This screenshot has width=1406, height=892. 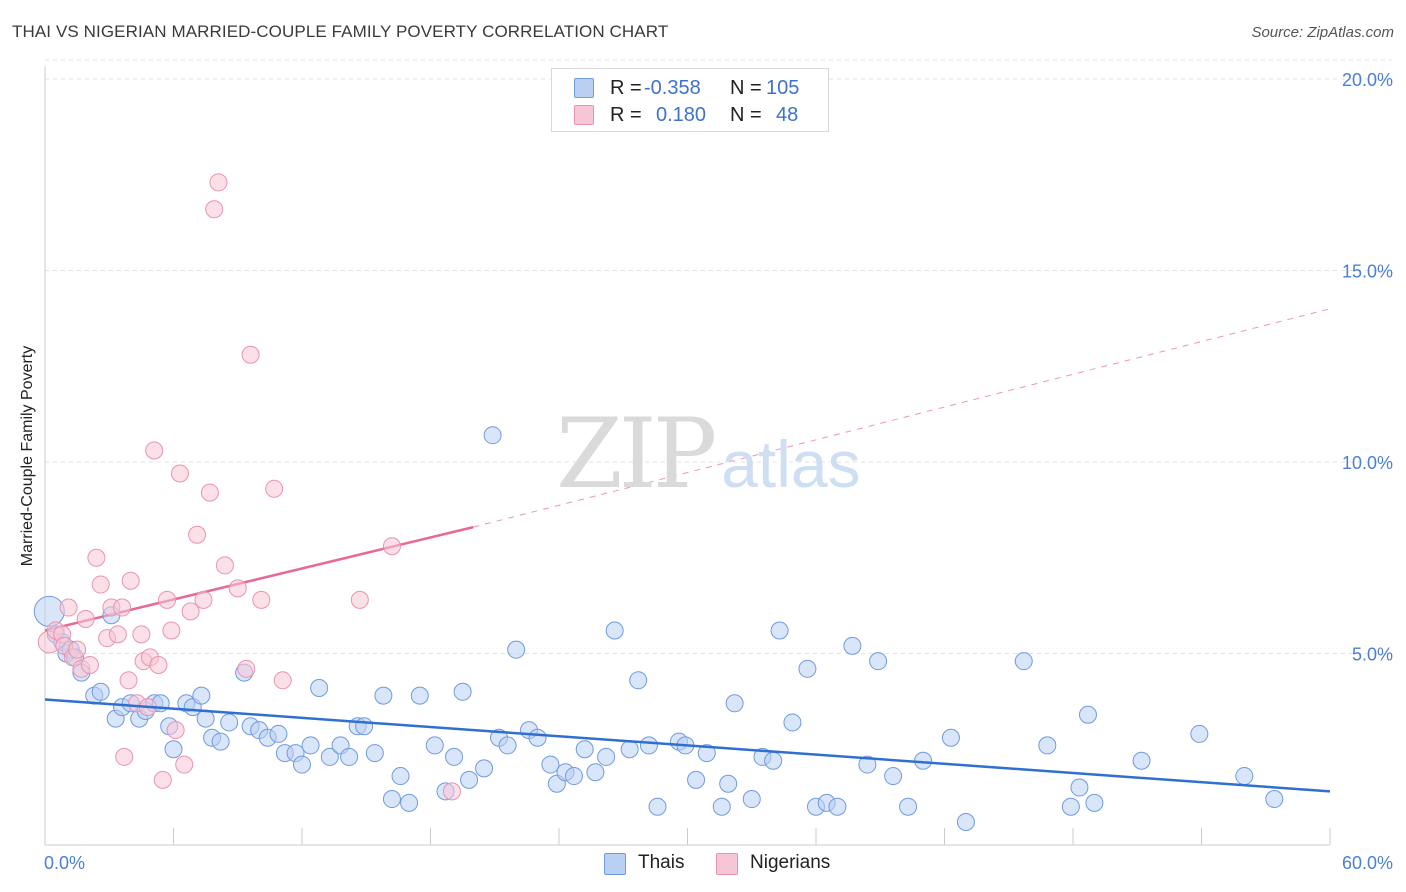 What do you see at coordinates (584, 115) in the screenshot?
I see `nigerians-swatch-icon` at bounding box center [584, 115].